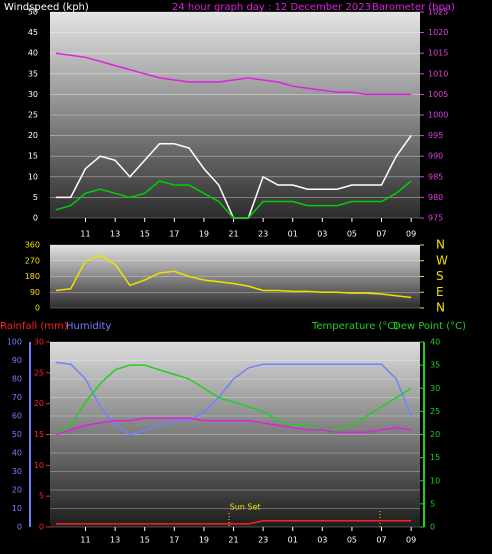  Describe the element at coordinates (17, 397) in the screenshot. I see `y-tick-label: 70` at that location.